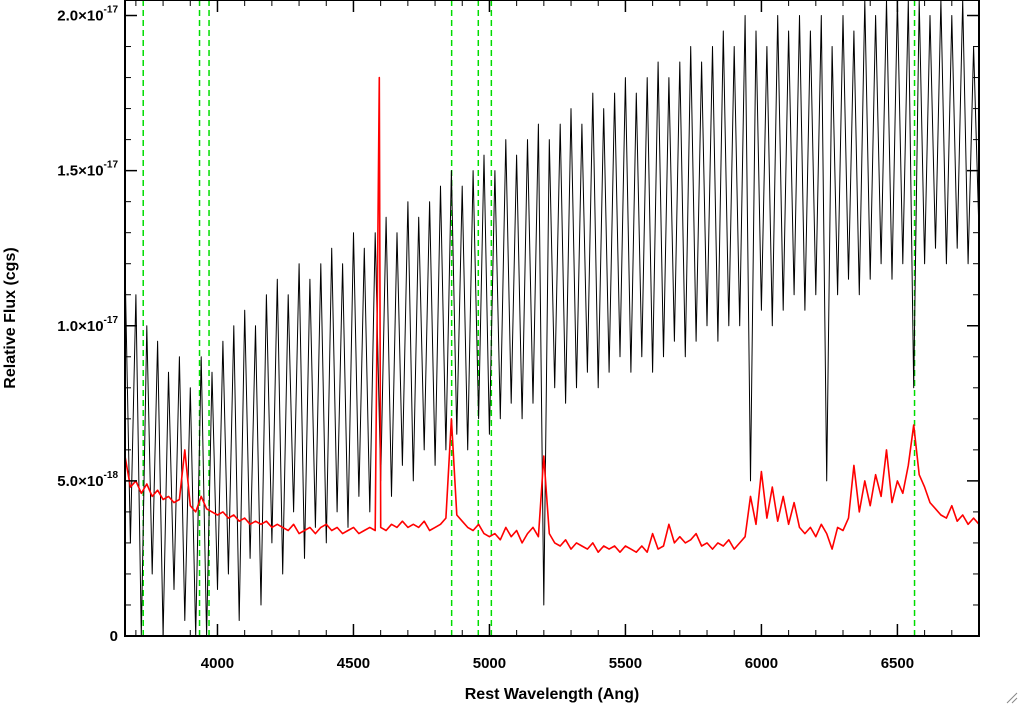 The height and width of the screenshot is (706, 1020). What do you see at coordinates (353, 663) in the screenshot?
I see `x-tick-label-1: 4500` at bounding box center [353, 663].